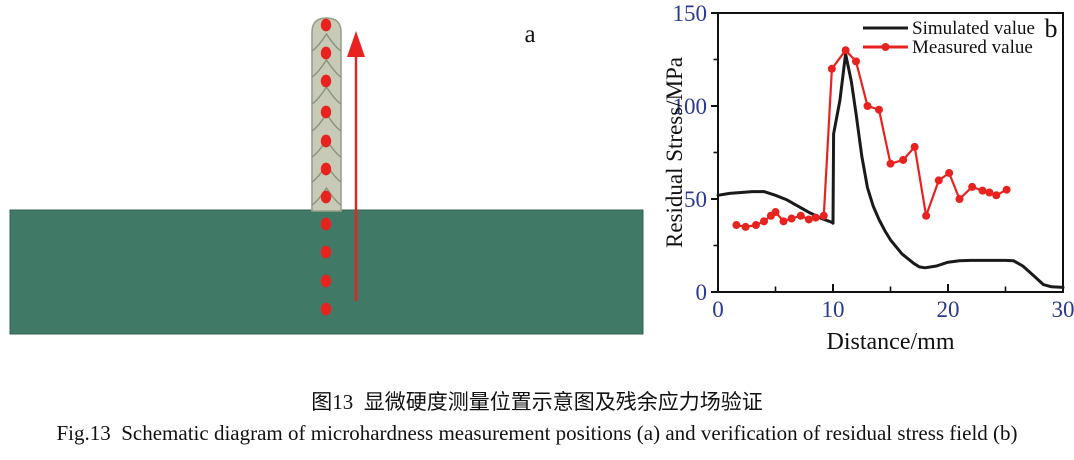 The width and height of the screenshot is (1074, 460). I want to click on x-tick-label: 30, so click(1063, 309).